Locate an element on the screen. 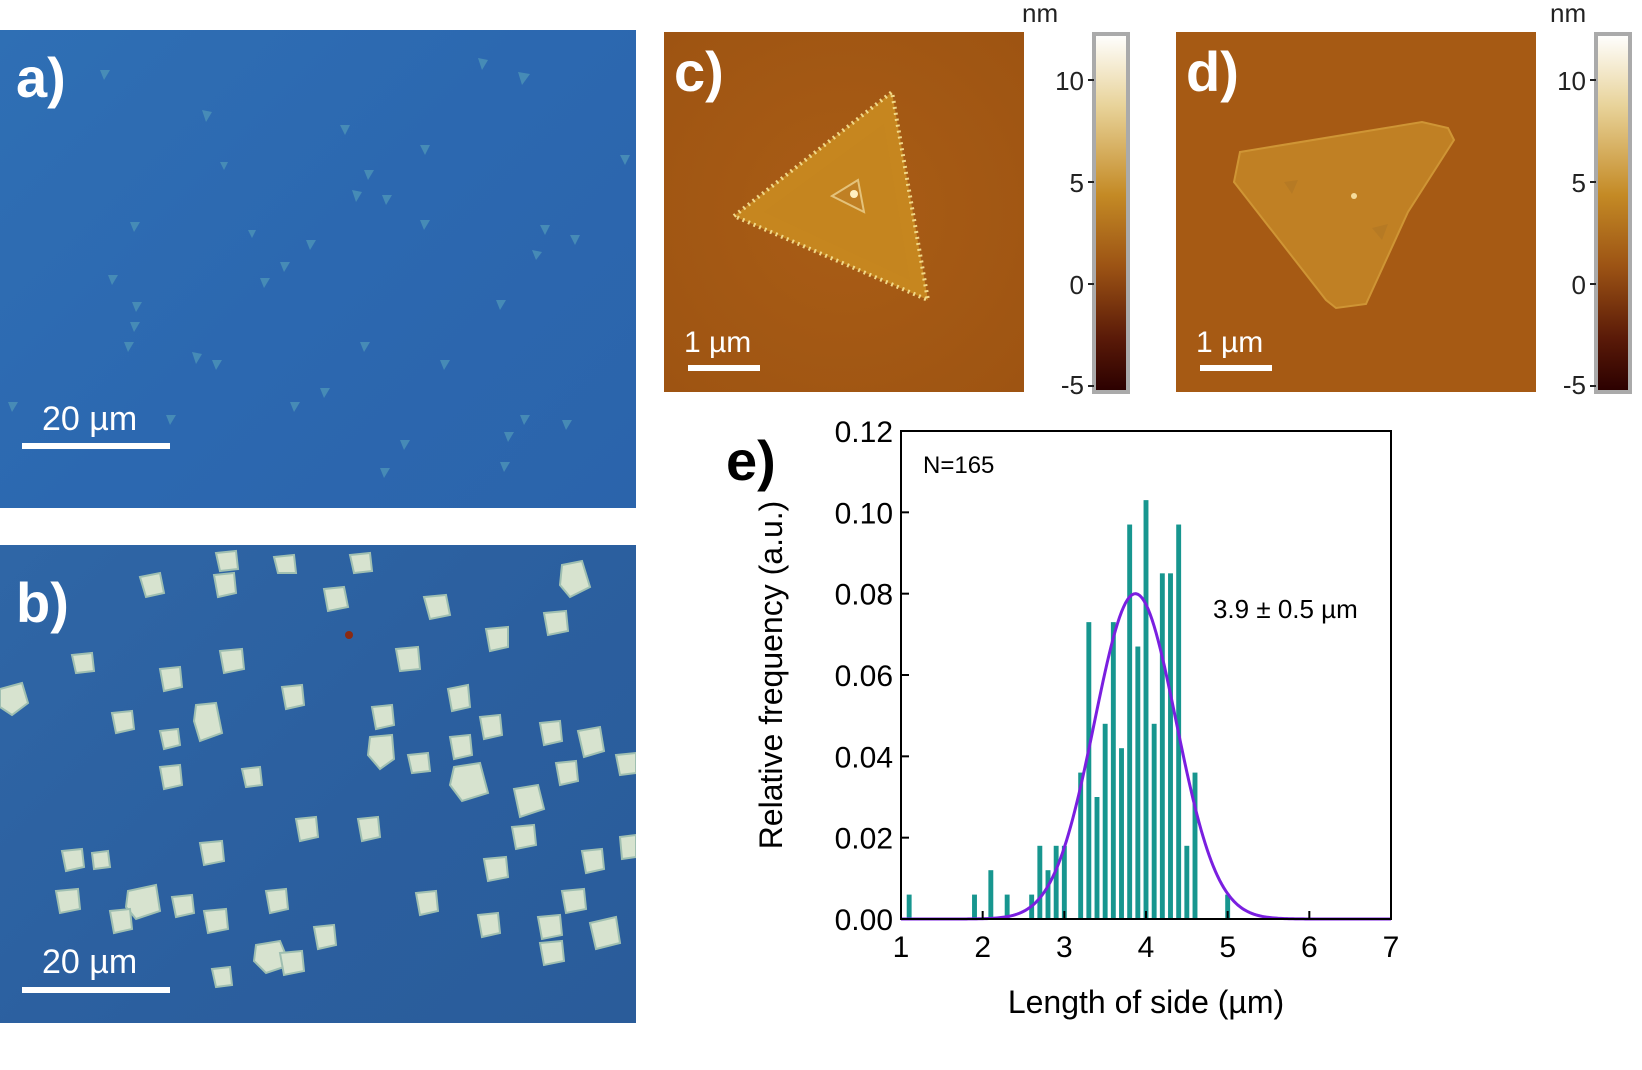 The image size is (1642, 1070). panel-d-label: d) is located at coordinates (1212, 71).